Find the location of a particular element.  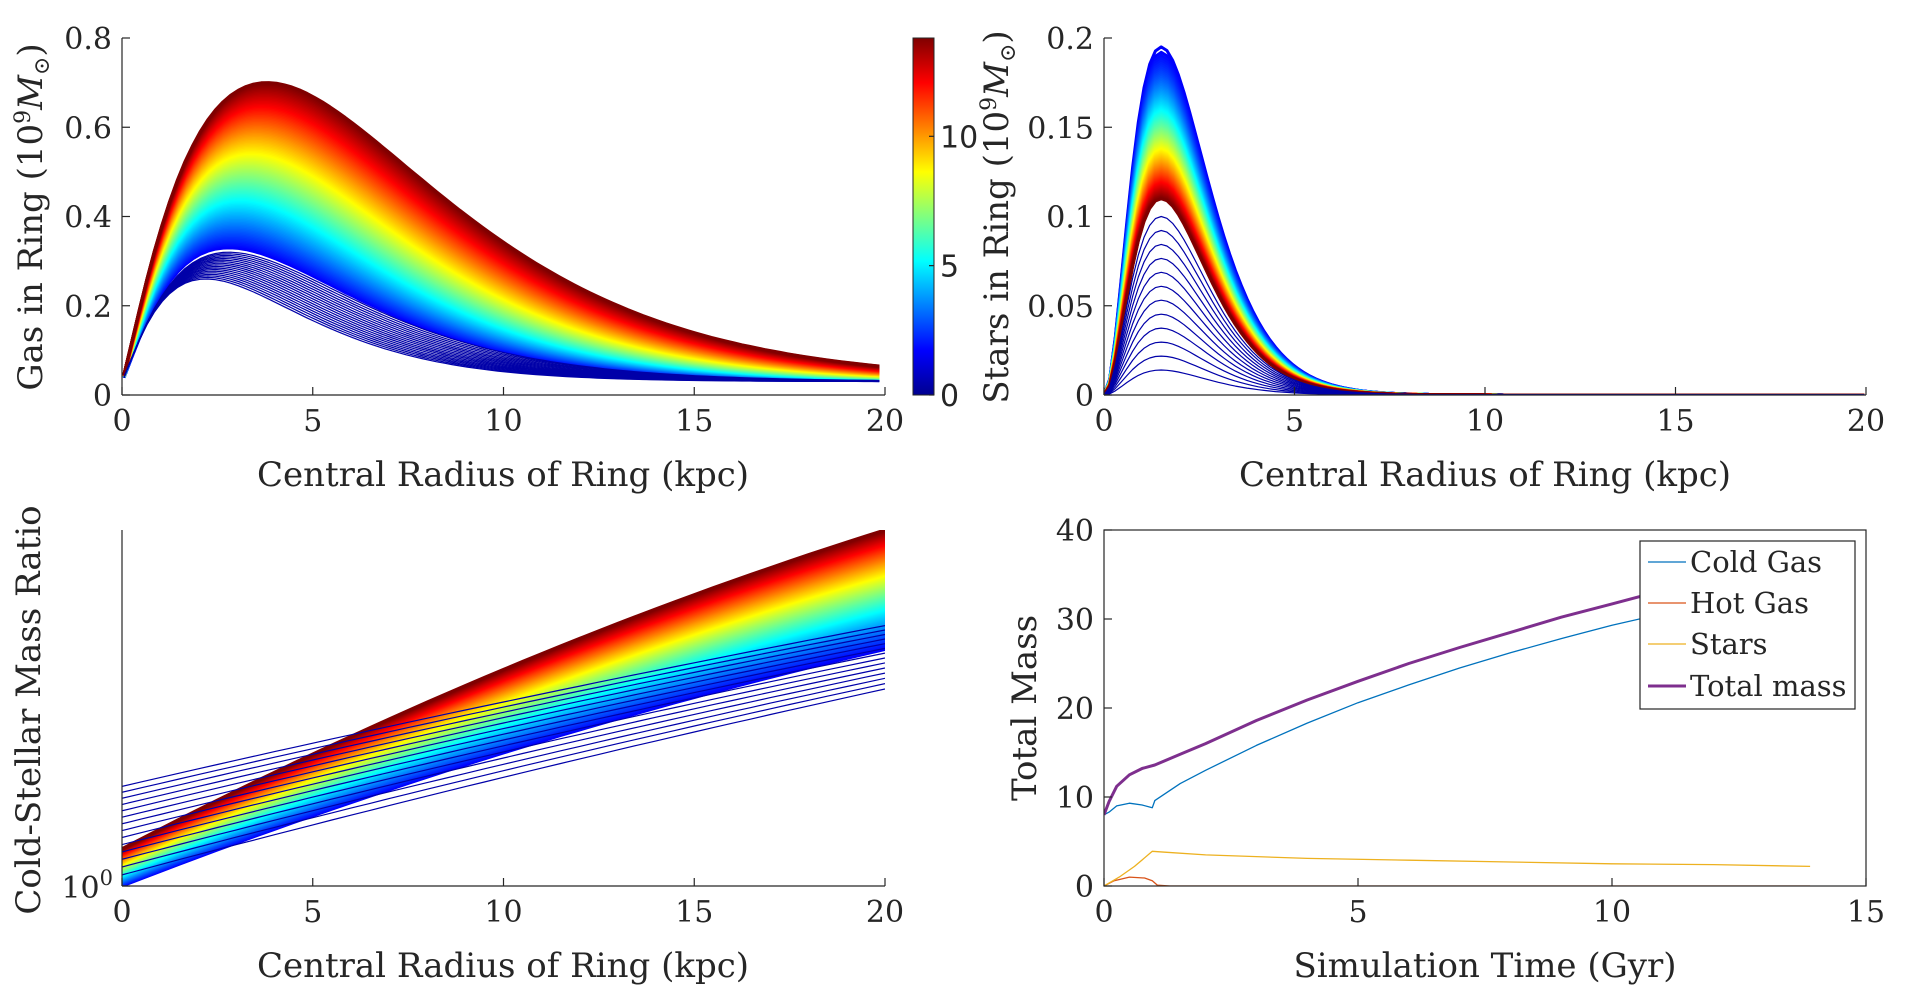

ratio-ytick-base: 10 is located at coordinates (80, 888).